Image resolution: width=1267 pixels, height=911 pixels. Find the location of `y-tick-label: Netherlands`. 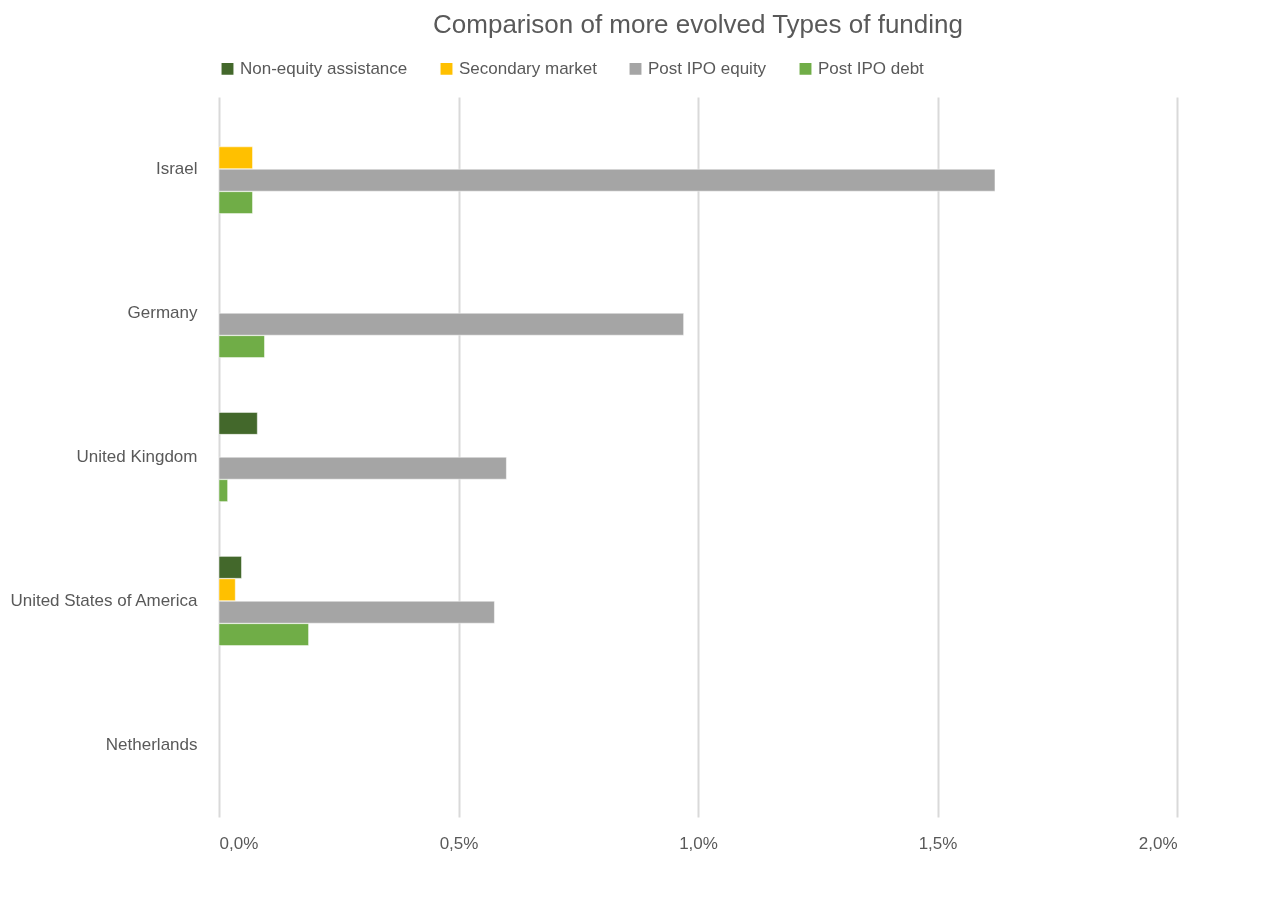

y-tick-label: Netherlands is located at coordinates (151, 744).